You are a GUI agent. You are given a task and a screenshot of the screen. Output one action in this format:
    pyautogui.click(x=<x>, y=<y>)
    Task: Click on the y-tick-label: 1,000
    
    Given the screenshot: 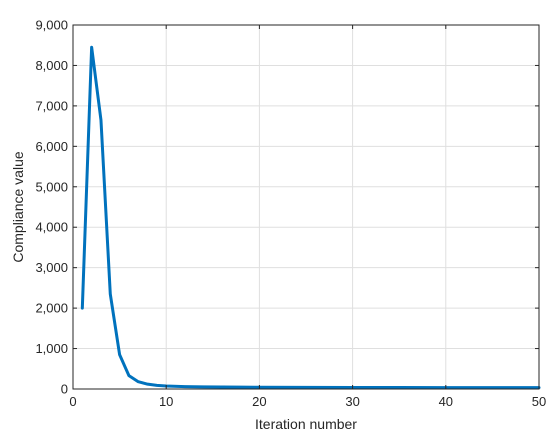 What is the action you would take?
    pyautogui.click(x=51, y=348)
    